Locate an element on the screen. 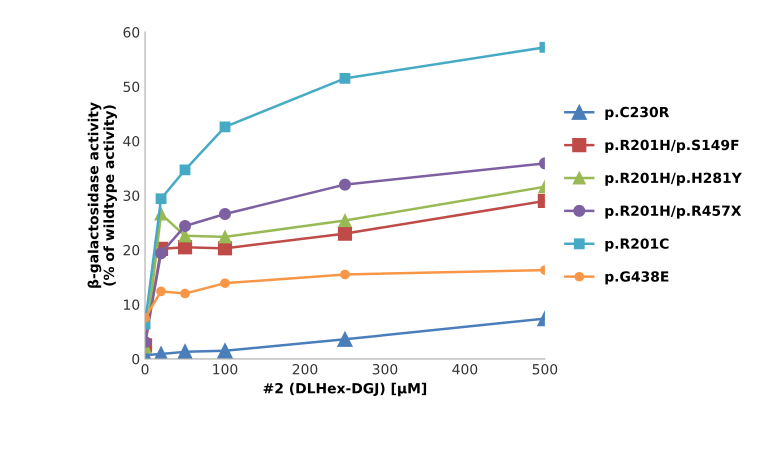 The height and width of the screenshot is (452, 784). x-tick-label: 100 is located at coordinates (225, 369).